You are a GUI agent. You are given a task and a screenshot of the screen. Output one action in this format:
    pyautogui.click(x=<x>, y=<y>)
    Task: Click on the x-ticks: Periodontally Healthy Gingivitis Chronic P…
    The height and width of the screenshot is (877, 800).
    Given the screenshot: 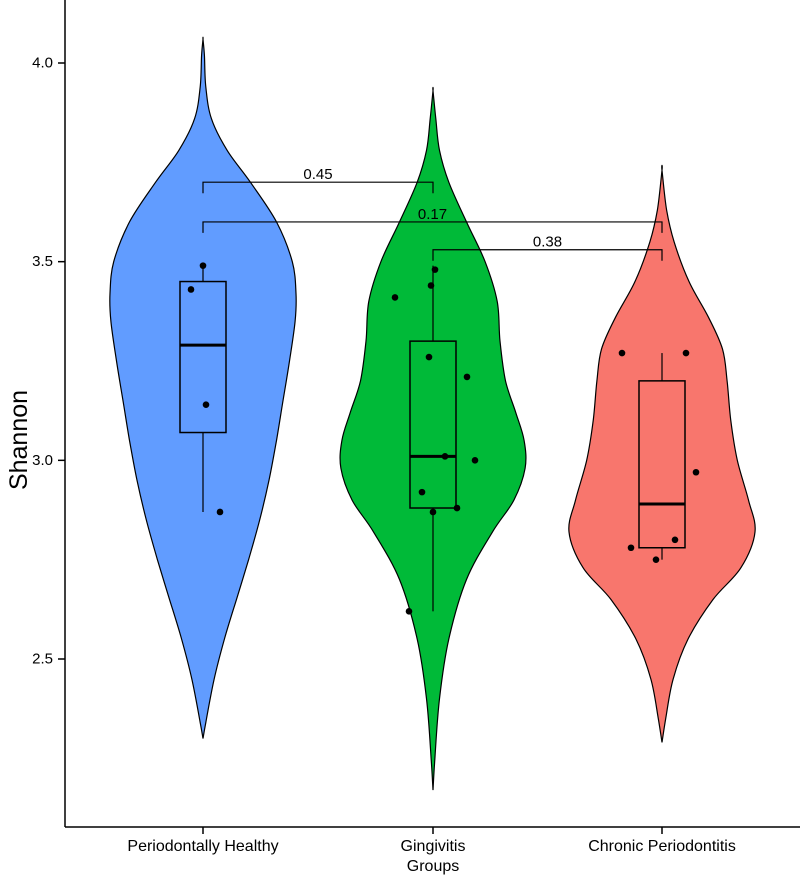 What is the action you would take?
    pyautogui.click(x=431, y=841)
    